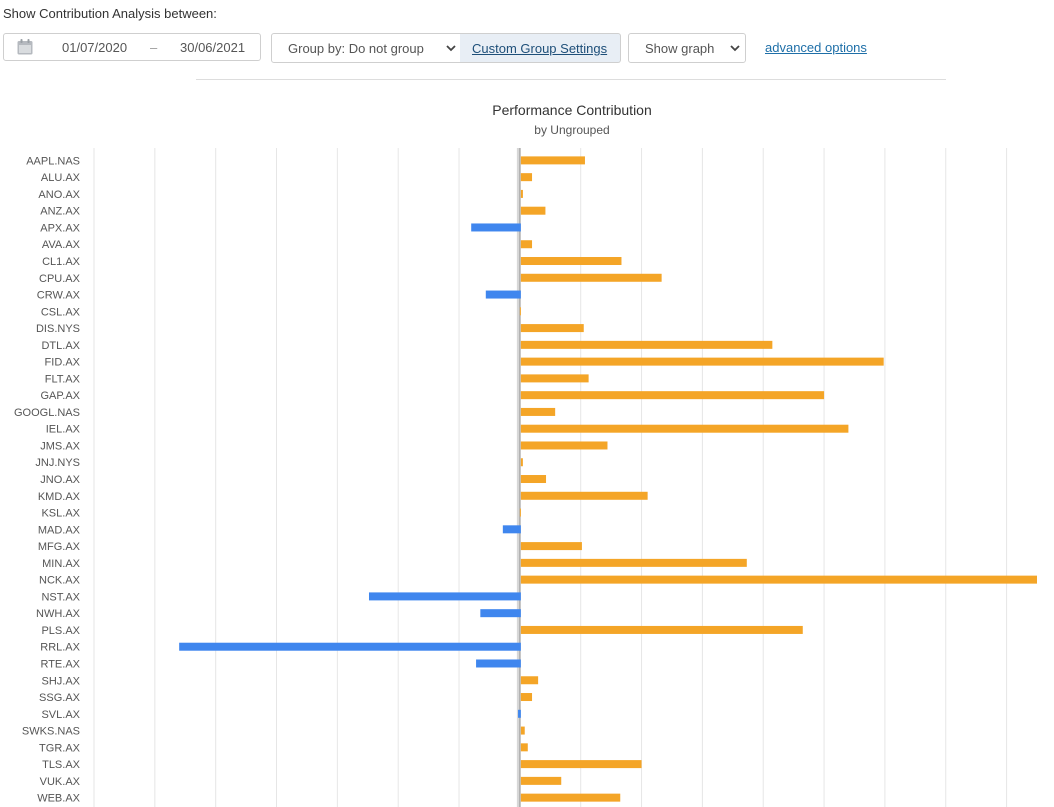 The height and width of the screenshot is (807, 1054). What do you see at coordinates (132, 47) in the screenshot?
I see `date-range-picker: 01/07/2020 – 30/06/2021` at bounding box center [132, 47].